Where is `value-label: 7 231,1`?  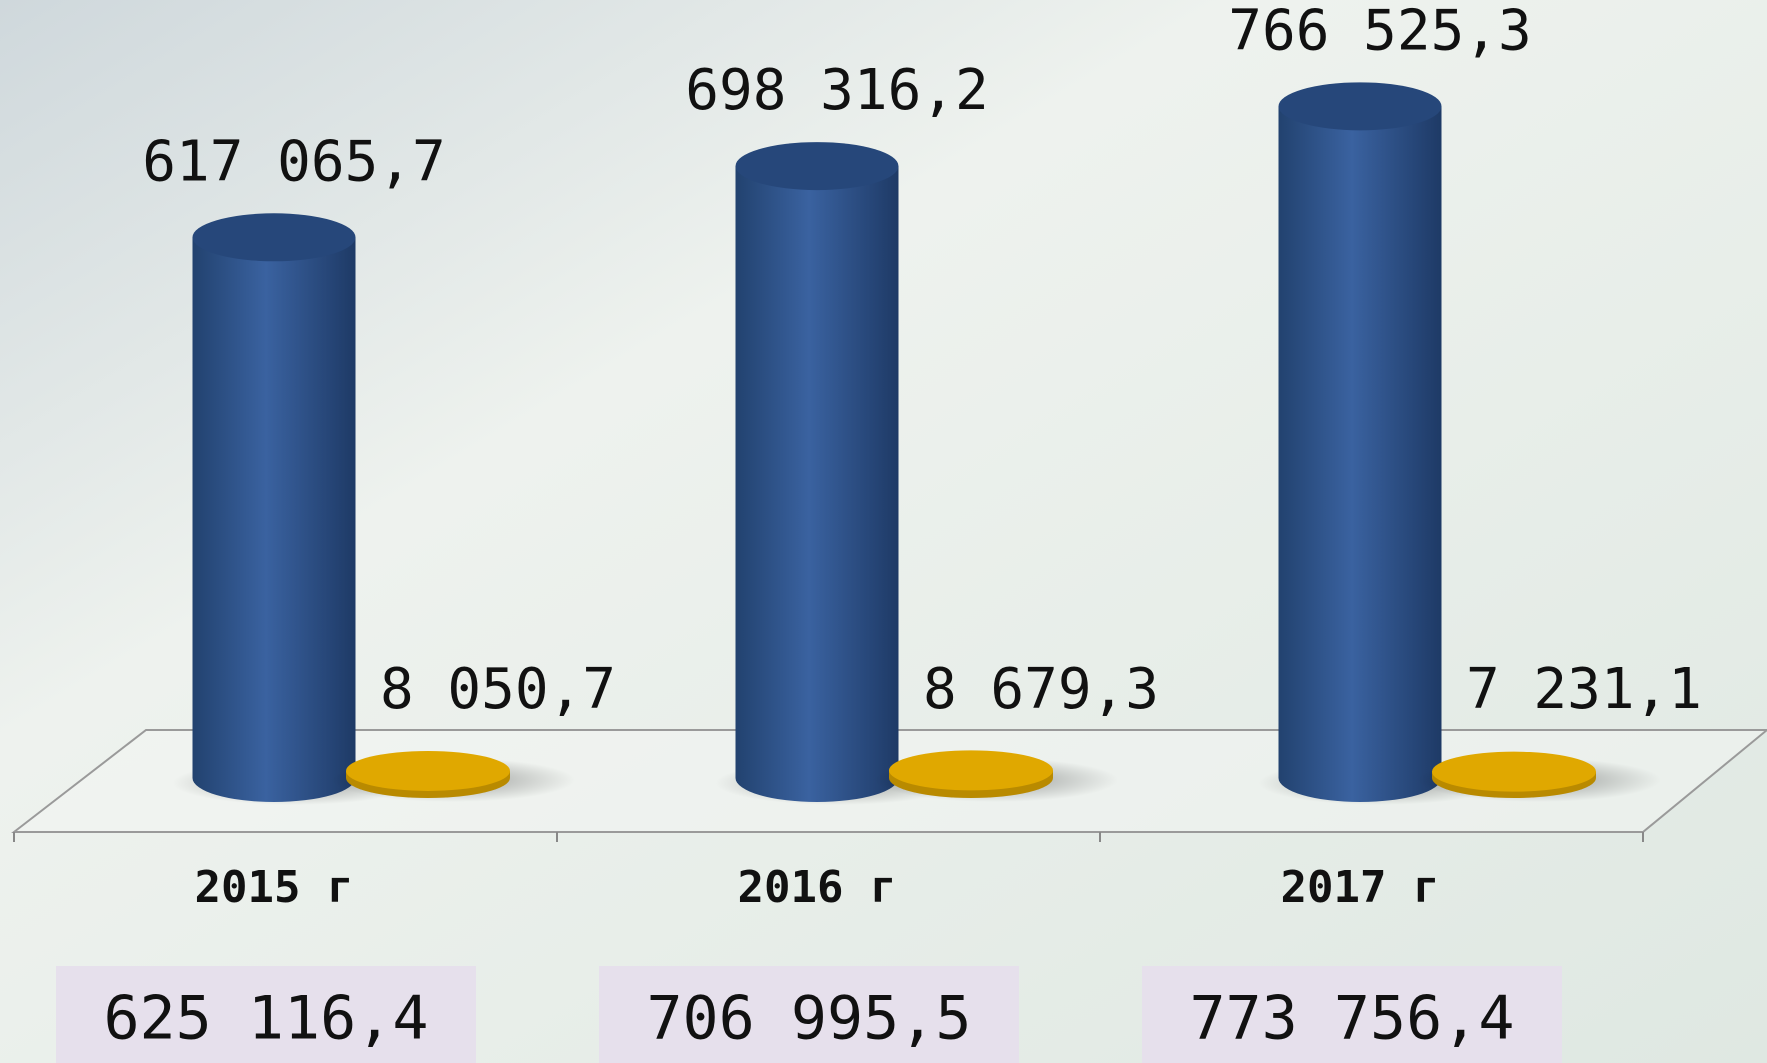 value-label: 7 231,1 is located at coordinates (1584, 689).